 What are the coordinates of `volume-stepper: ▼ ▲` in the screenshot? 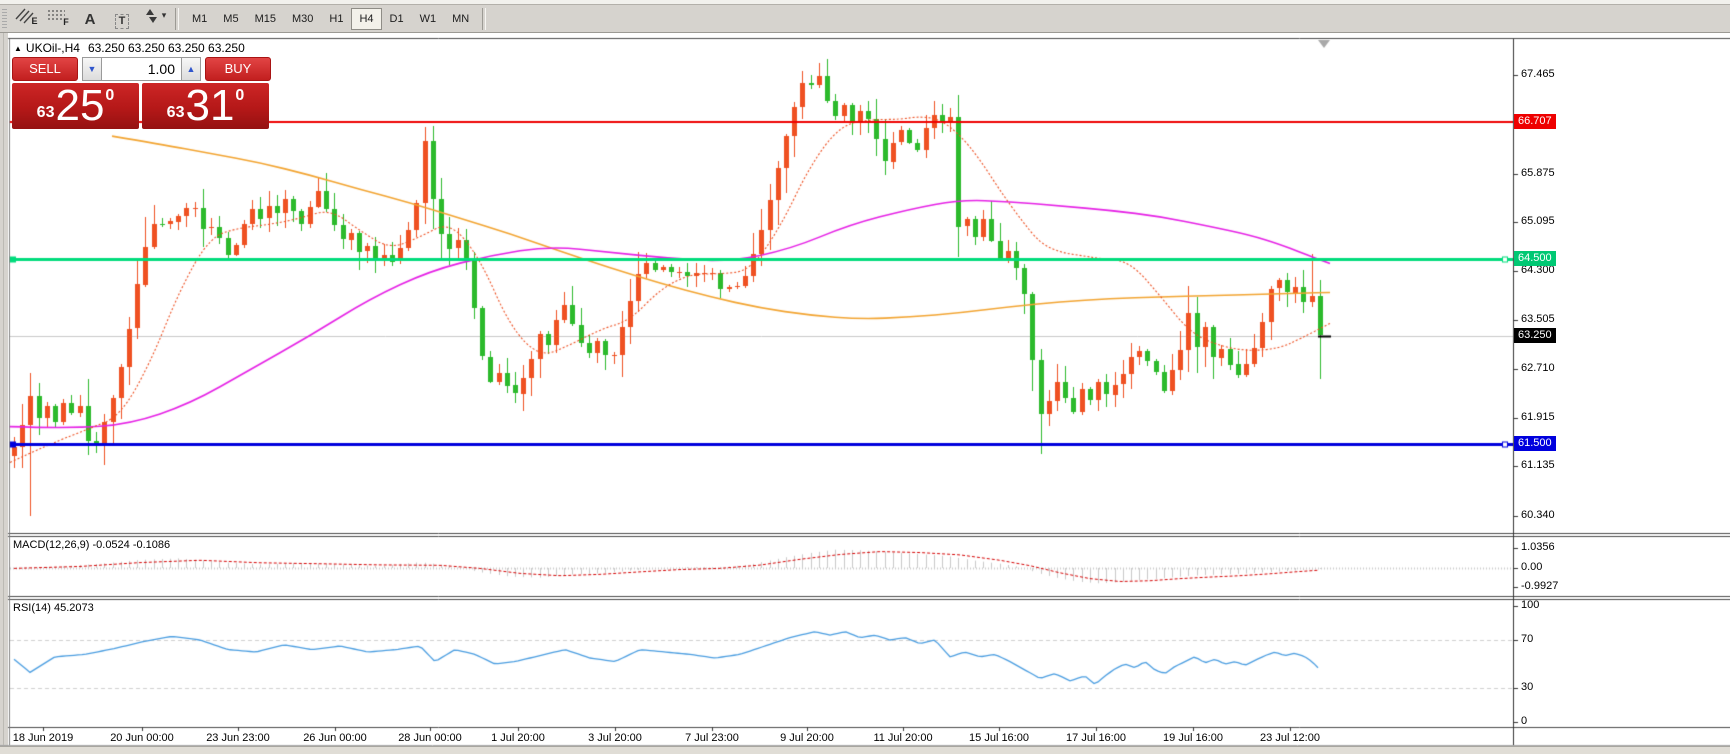 It's located at (141, 69).